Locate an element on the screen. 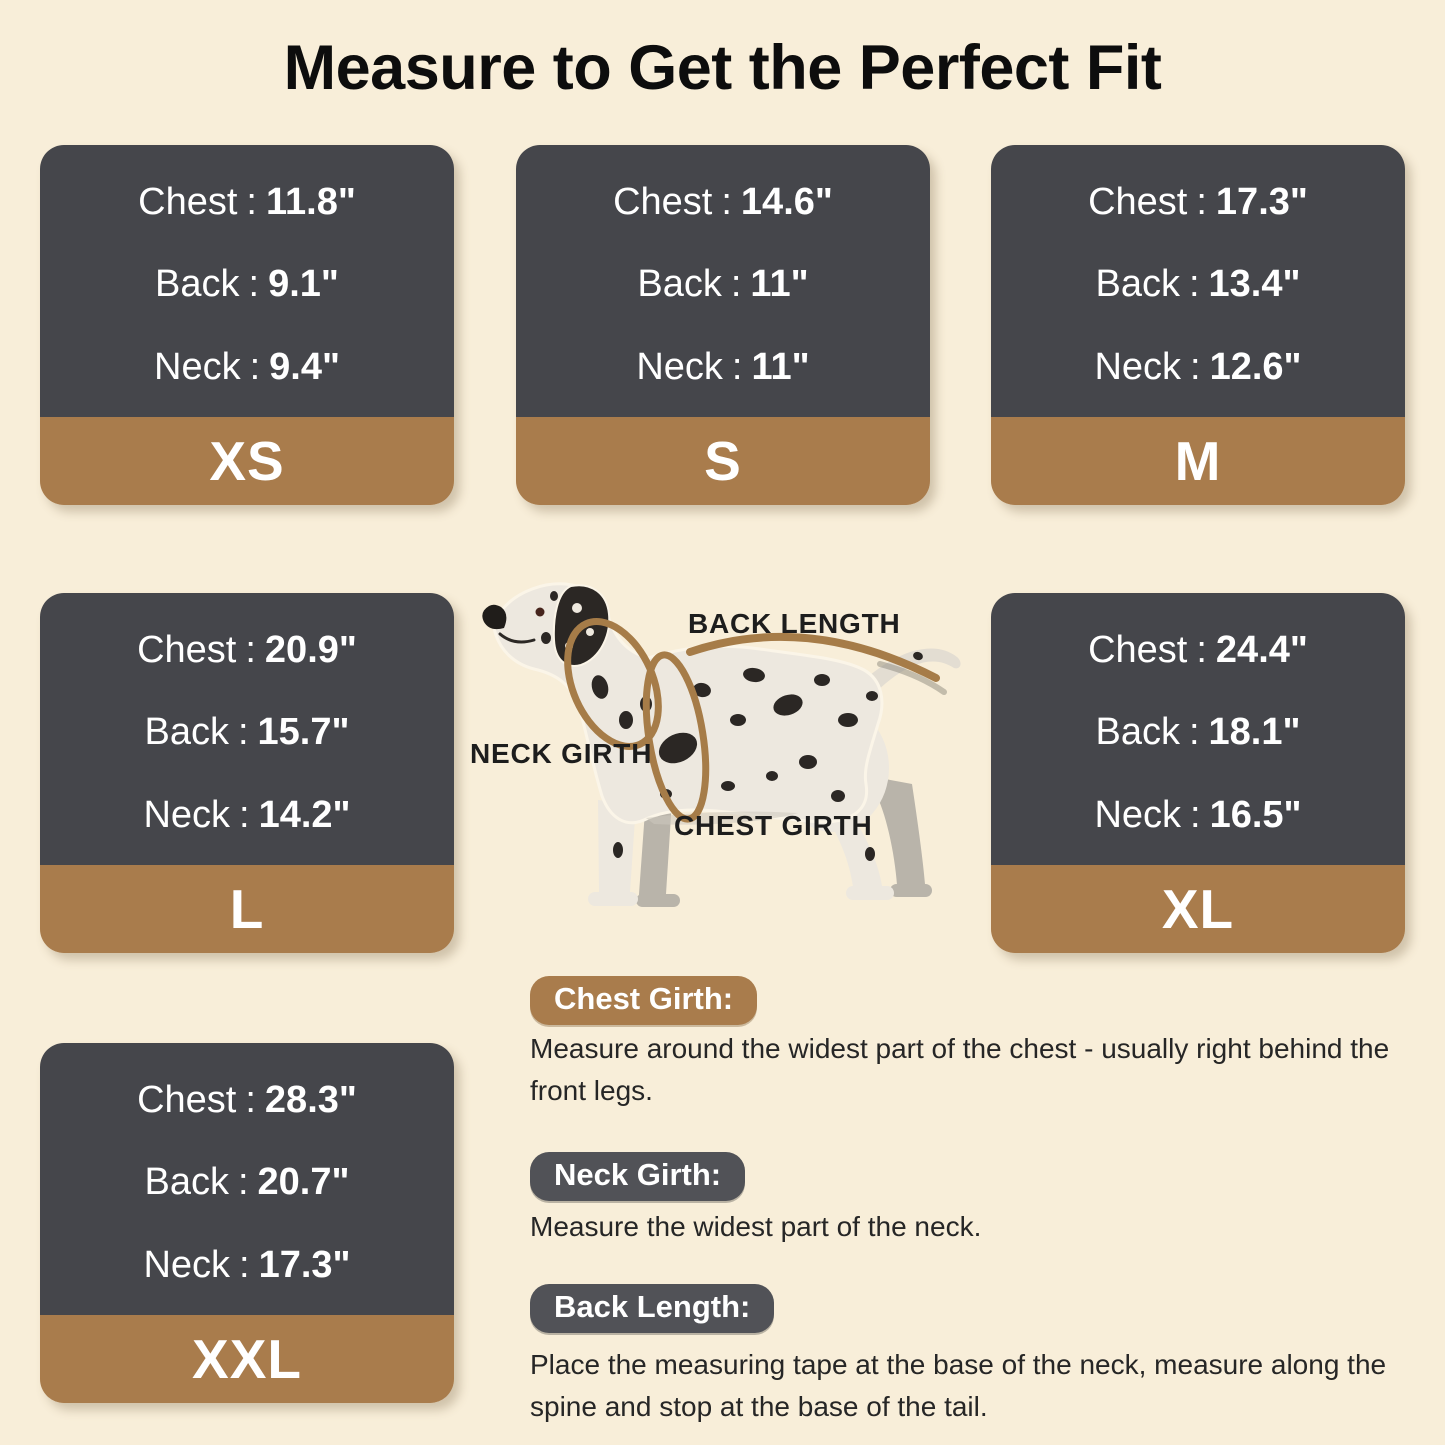 The image size is (1445, 1445). back-length-label: BACK LENGTH is located at coordinates (794, 623).